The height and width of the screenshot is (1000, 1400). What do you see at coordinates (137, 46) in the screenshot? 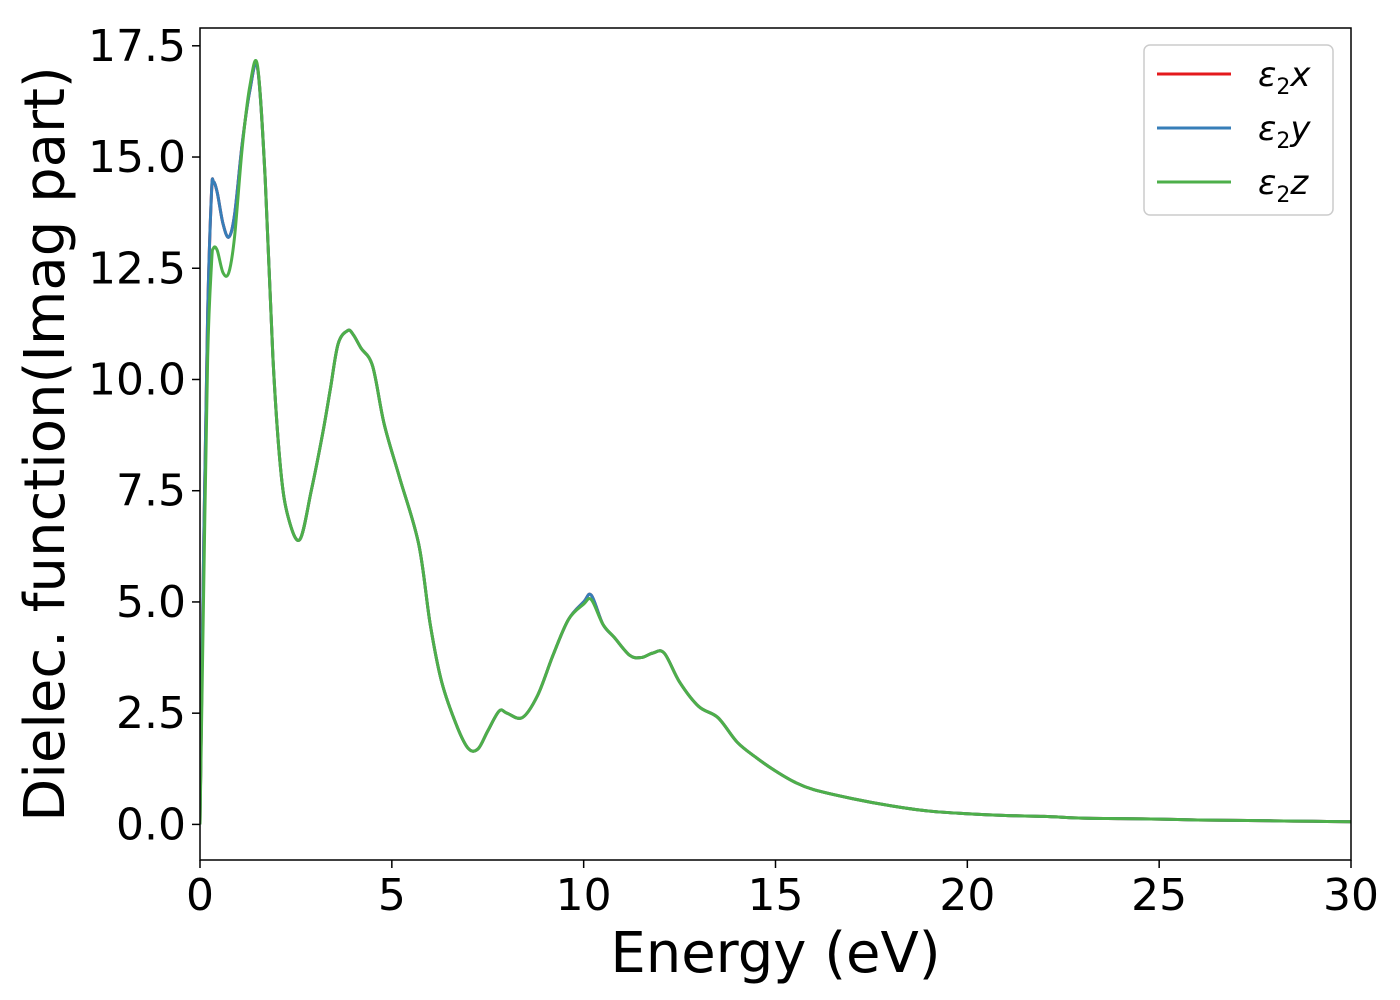
I see `y-tick-label: 17.5` at bounding box center [137, 46].